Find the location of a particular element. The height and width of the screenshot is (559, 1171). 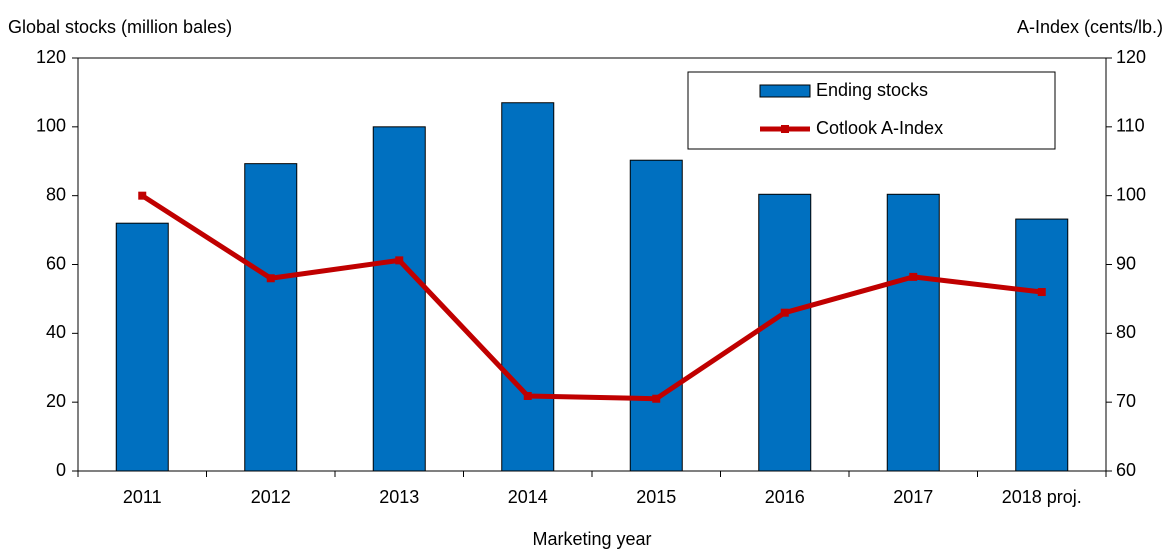

y2-tick-label: 60 is located at coordinates (1126, 470).